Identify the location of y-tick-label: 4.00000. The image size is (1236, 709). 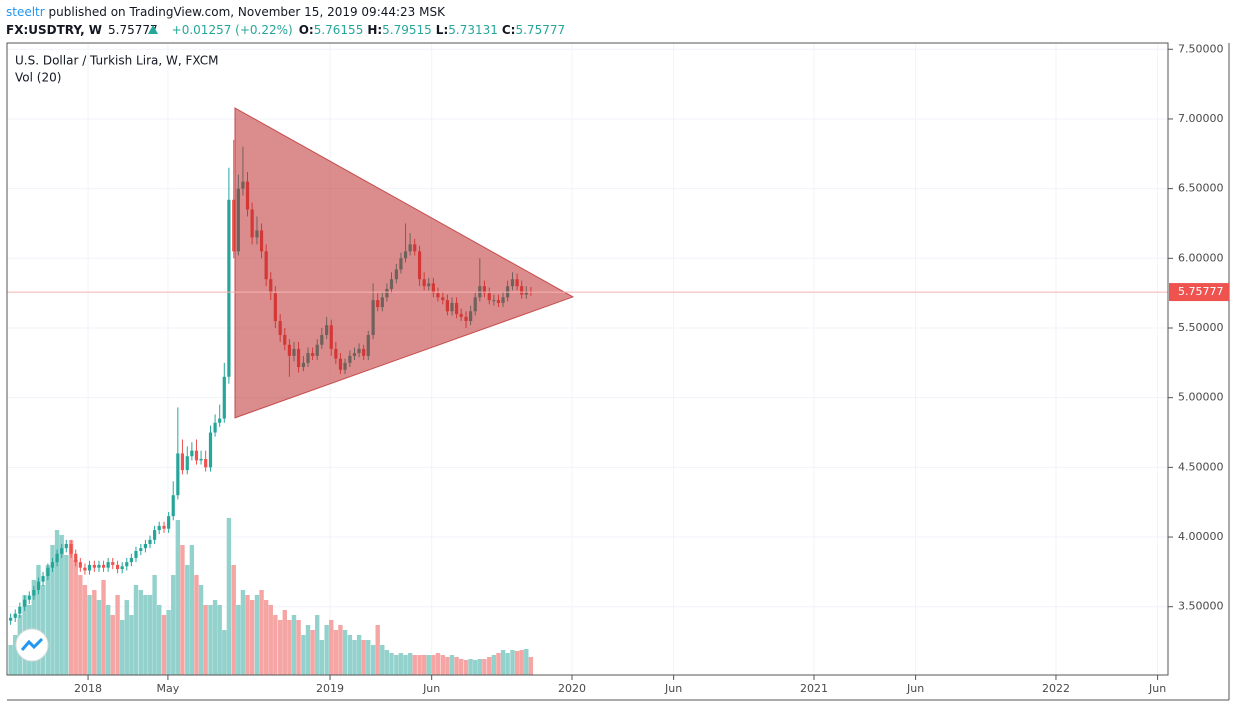
(1201, 536).